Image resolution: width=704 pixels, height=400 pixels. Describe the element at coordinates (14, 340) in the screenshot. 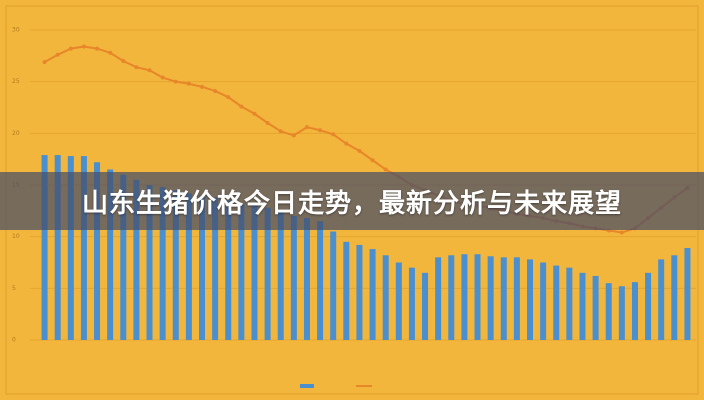

I see `y-tick-label: 0` at that location.